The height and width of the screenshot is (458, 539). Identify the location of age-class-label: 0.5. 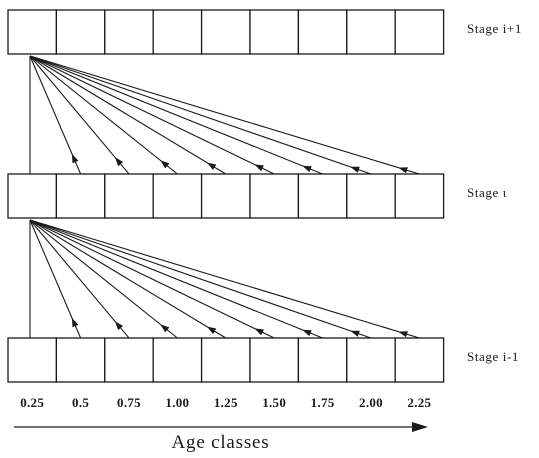
(81, 402).